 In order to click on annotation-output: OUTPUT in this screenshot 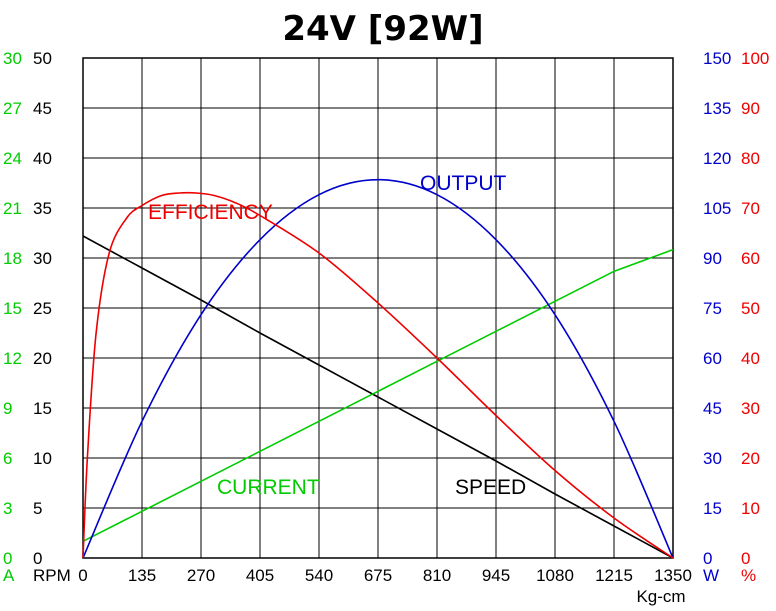, I will do `click(463, 183)`.